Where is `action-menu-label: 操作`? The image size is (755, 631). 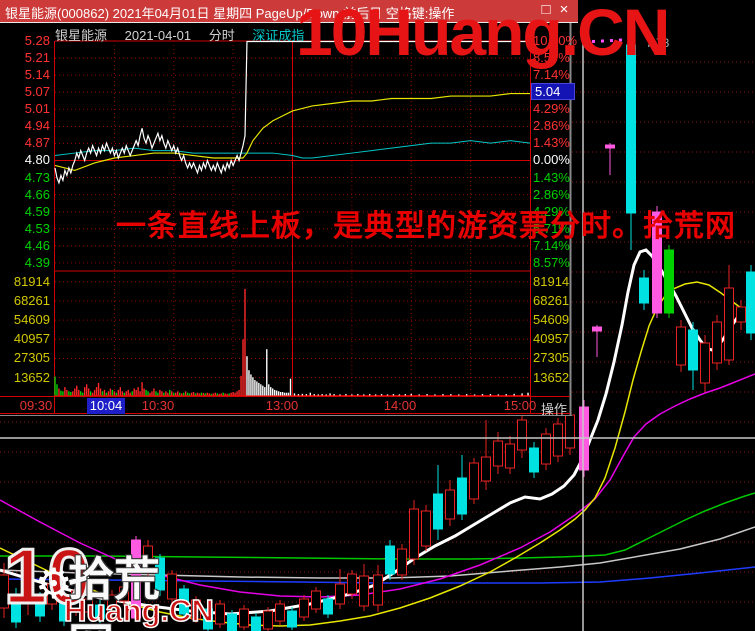
action-menu-label: 操作 is located at coordinates (554, 409).